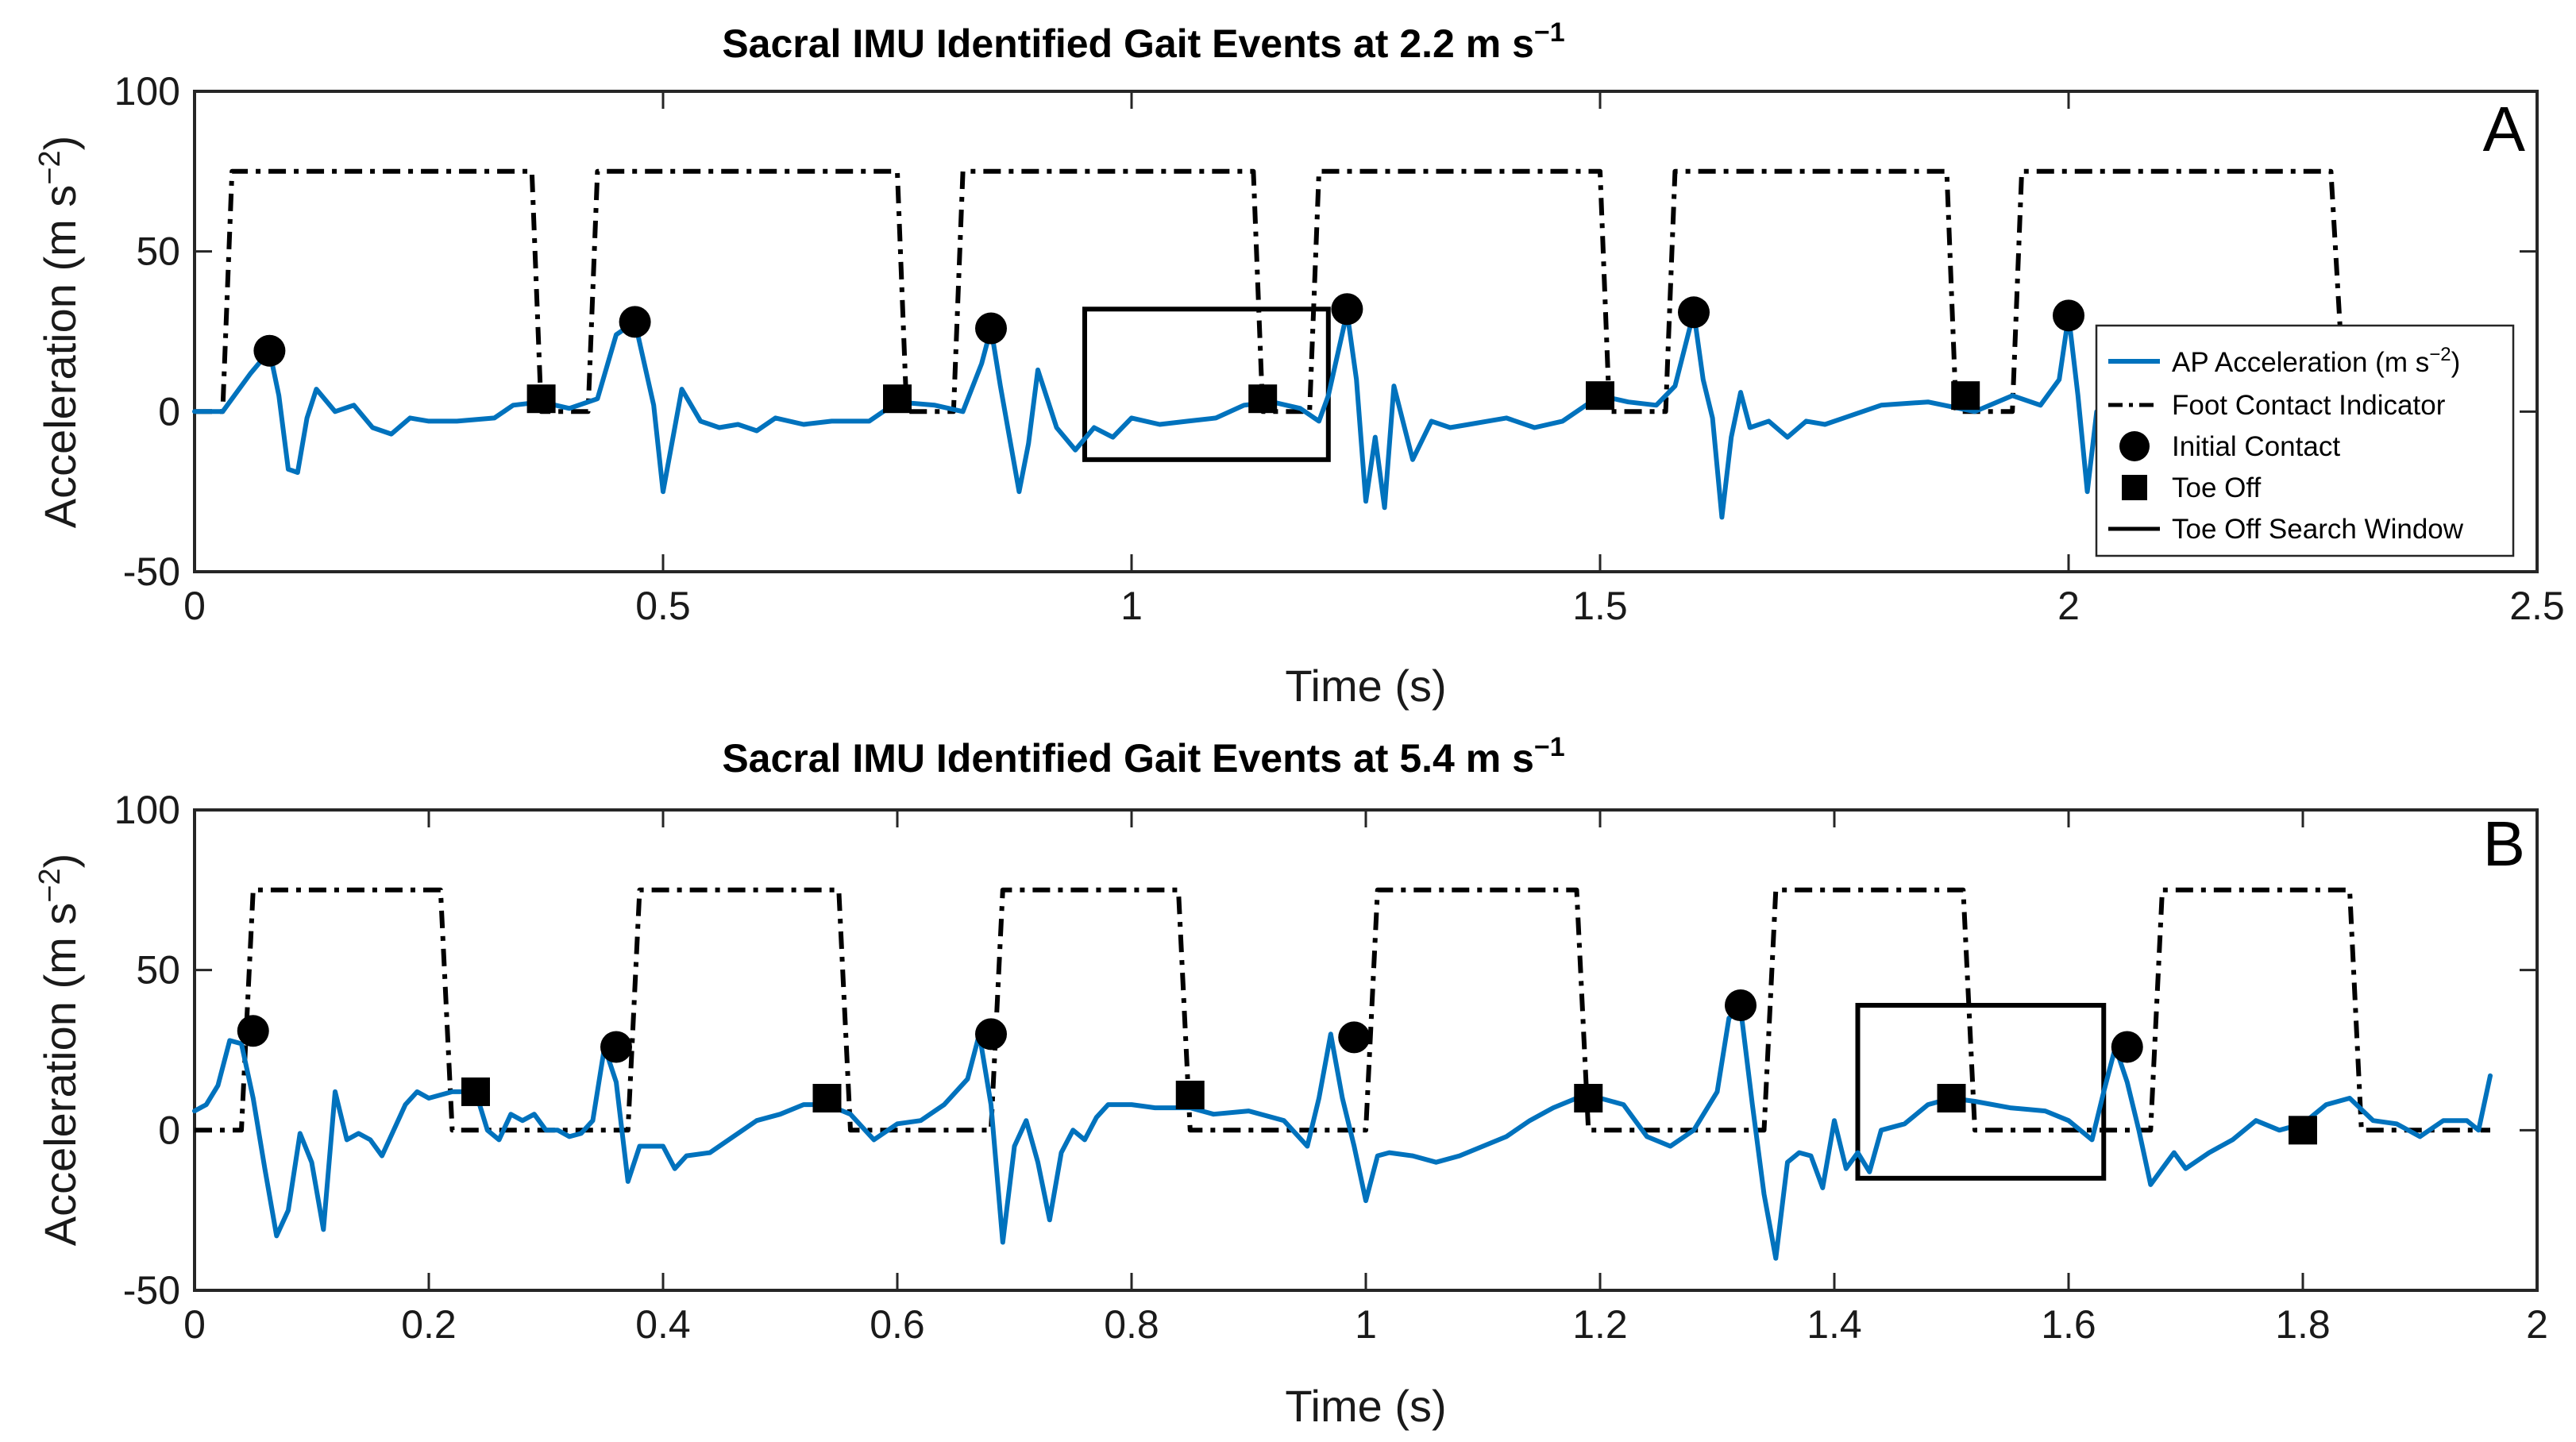  I want to click on panel-a-markers, so click(1168, 354).